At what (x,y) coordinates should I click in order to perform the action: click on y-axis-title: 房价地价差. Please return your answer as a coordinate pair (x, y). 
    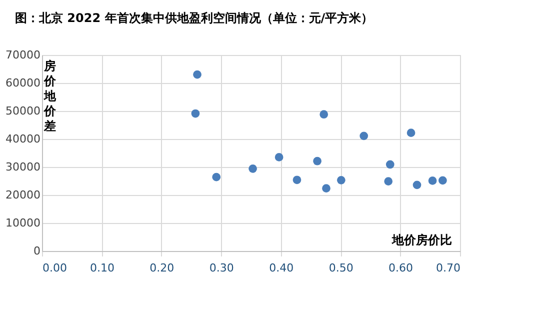
    Looking at the image, I should click on (50, 96).